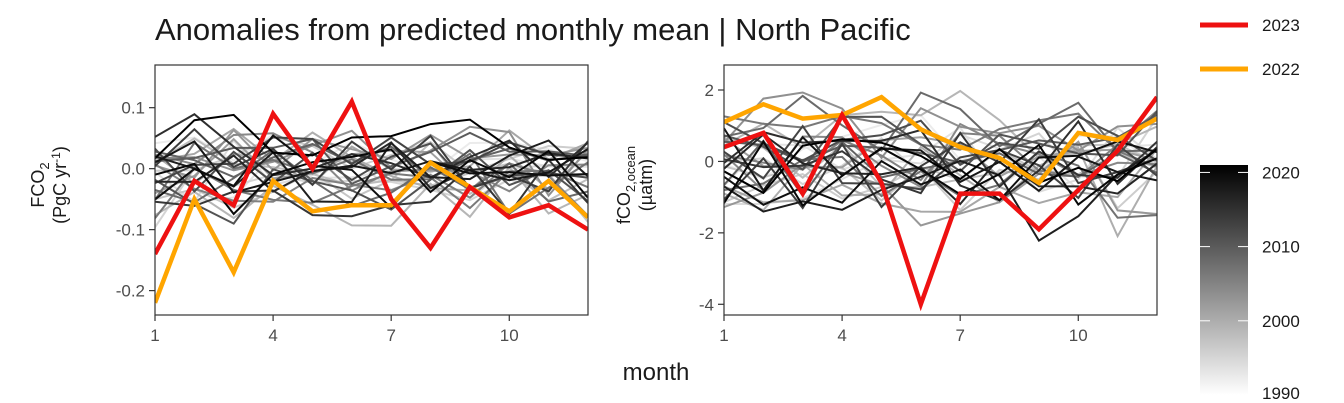 This screenshot has width=1344, height=403. I want to click on flux-series-line-2023, so click(371, 176).